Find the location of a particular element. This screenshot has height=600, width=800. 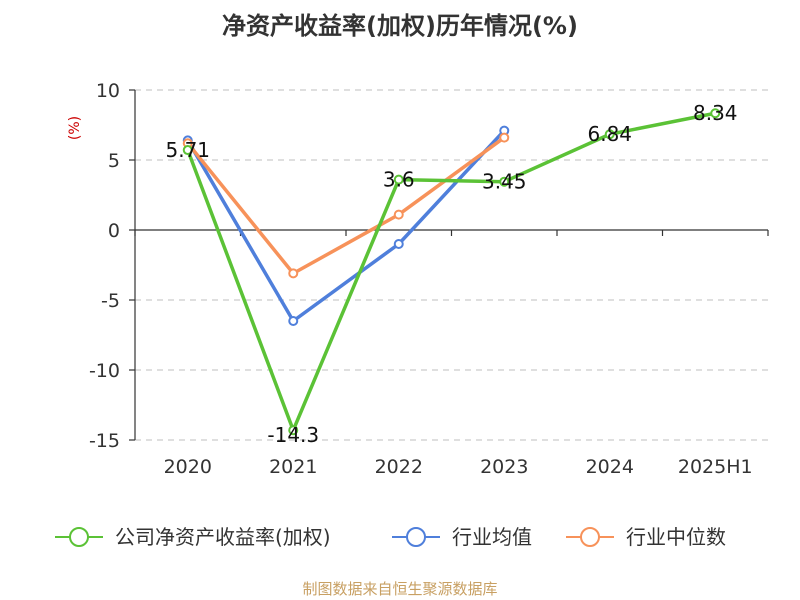

y-tick-label: -15 is located at coordinates (104, 441).